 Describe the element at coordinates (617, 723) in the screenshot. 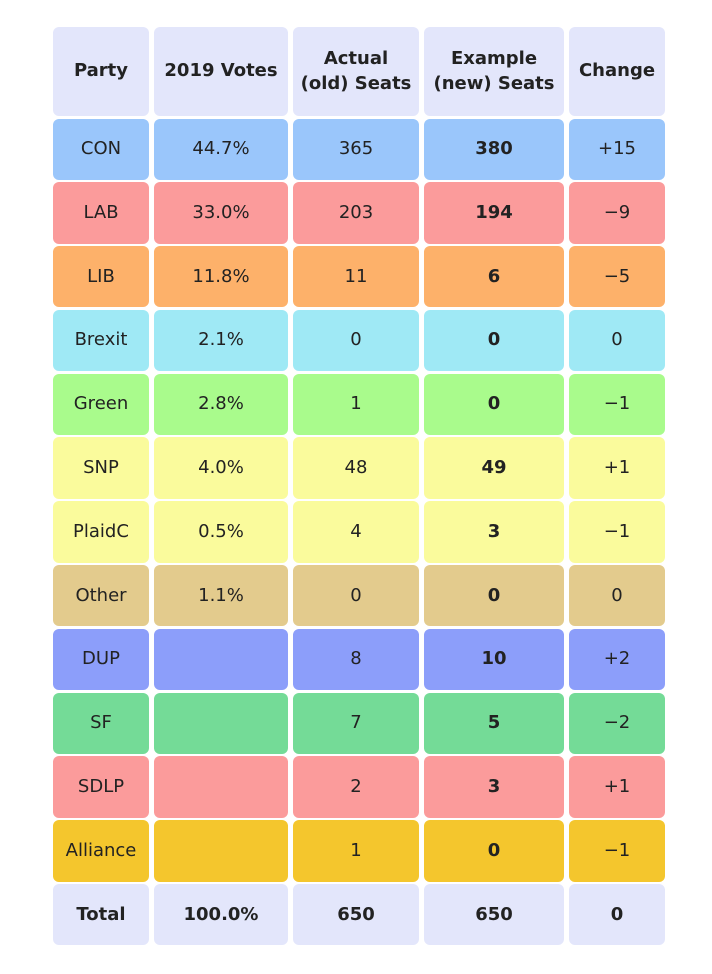

I see `change-cell: −2` at that location.